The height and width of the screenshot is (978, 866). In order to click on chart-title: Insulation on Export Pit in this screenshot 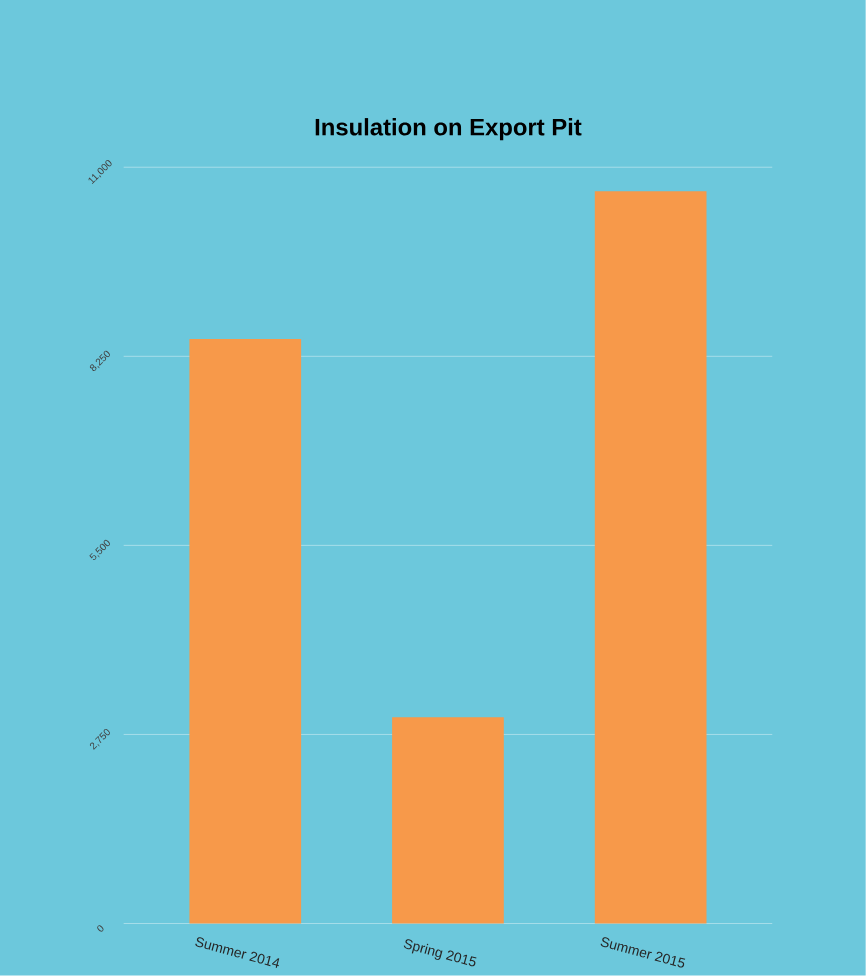, I will do `click(448, 129)`.